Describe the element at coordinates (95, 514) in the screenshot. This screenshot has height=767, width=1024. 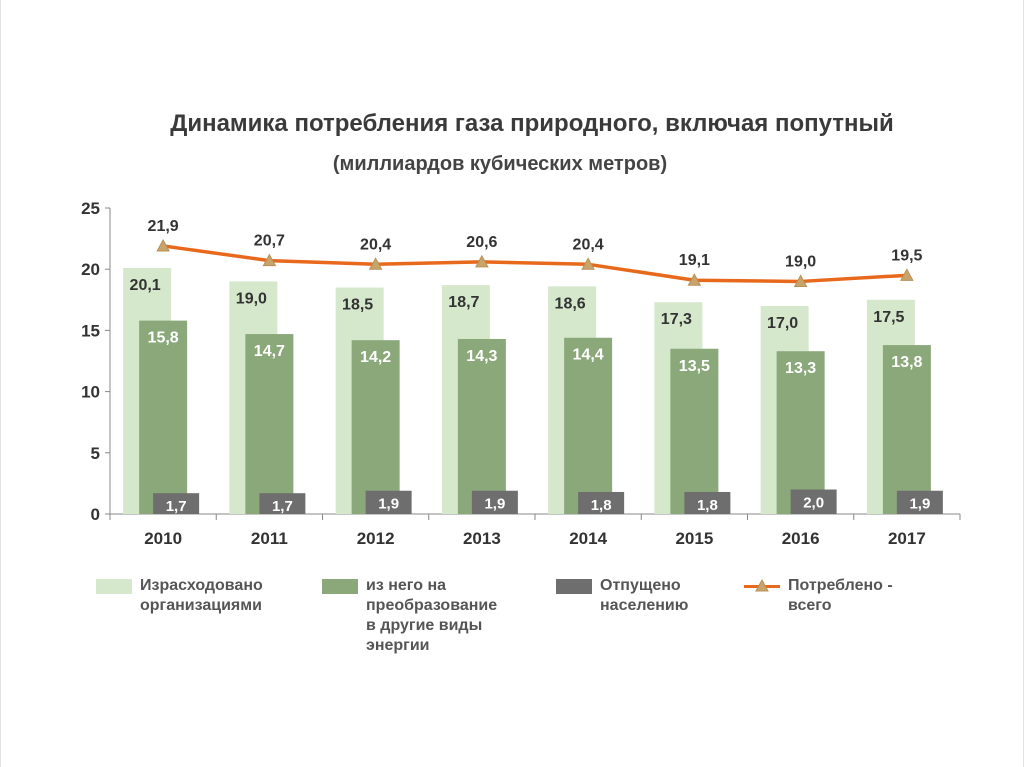
I see `y-tick-label: 0` at that location.